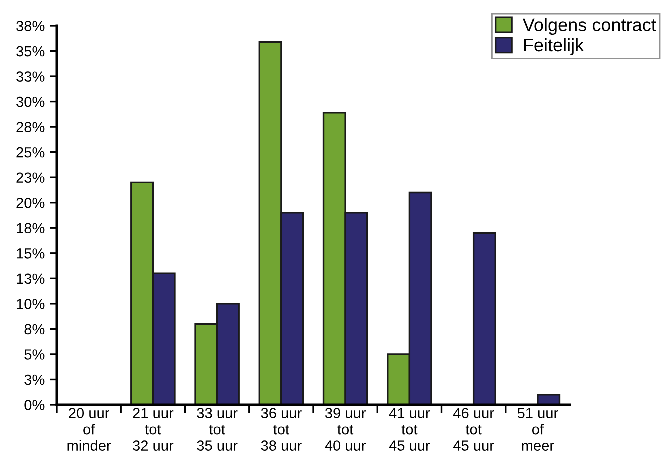 The width and height of the screenshot is (662, 459). What do you see at coordinates (409, 429) in the screenshot?
I see `x-tick-label: 41 uur tot 45 uur` at bounding box center [409, 429].